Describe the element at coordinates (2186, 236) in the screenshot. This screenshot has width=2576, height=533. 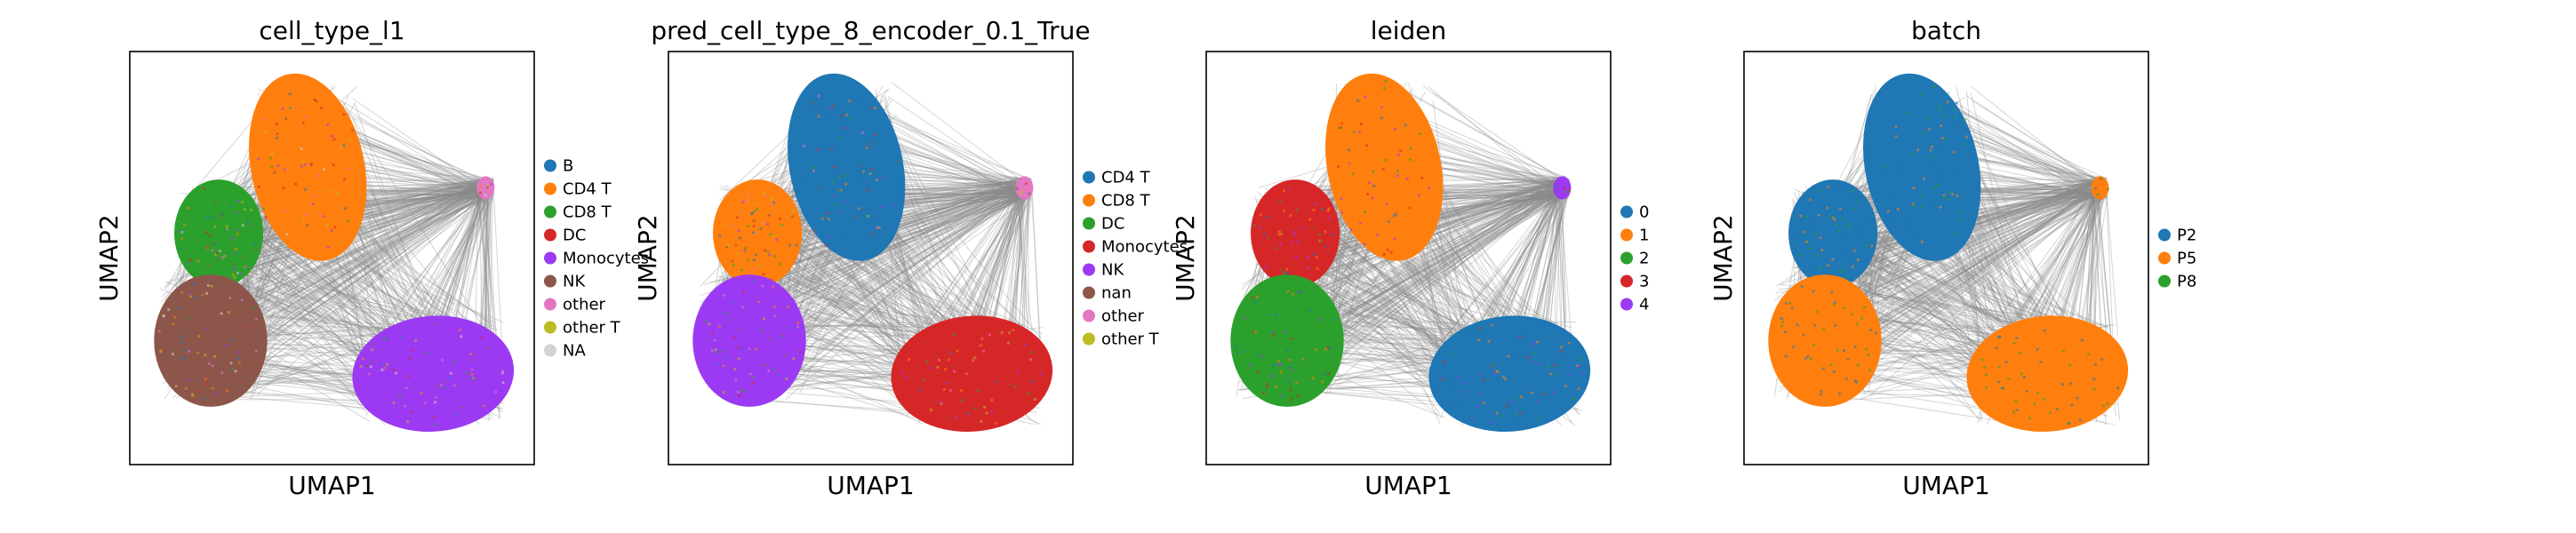
I see `legend-label: P2` at that location.